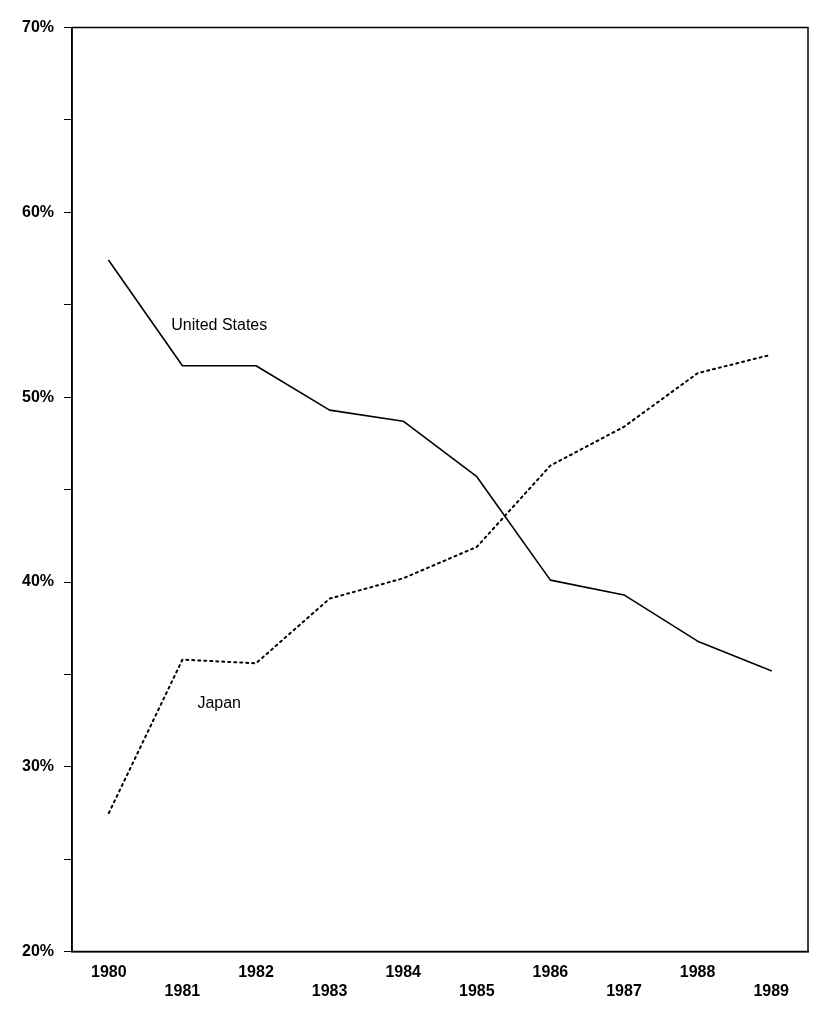  I want to click on x-tick-label: 1982, so click(256, 971).